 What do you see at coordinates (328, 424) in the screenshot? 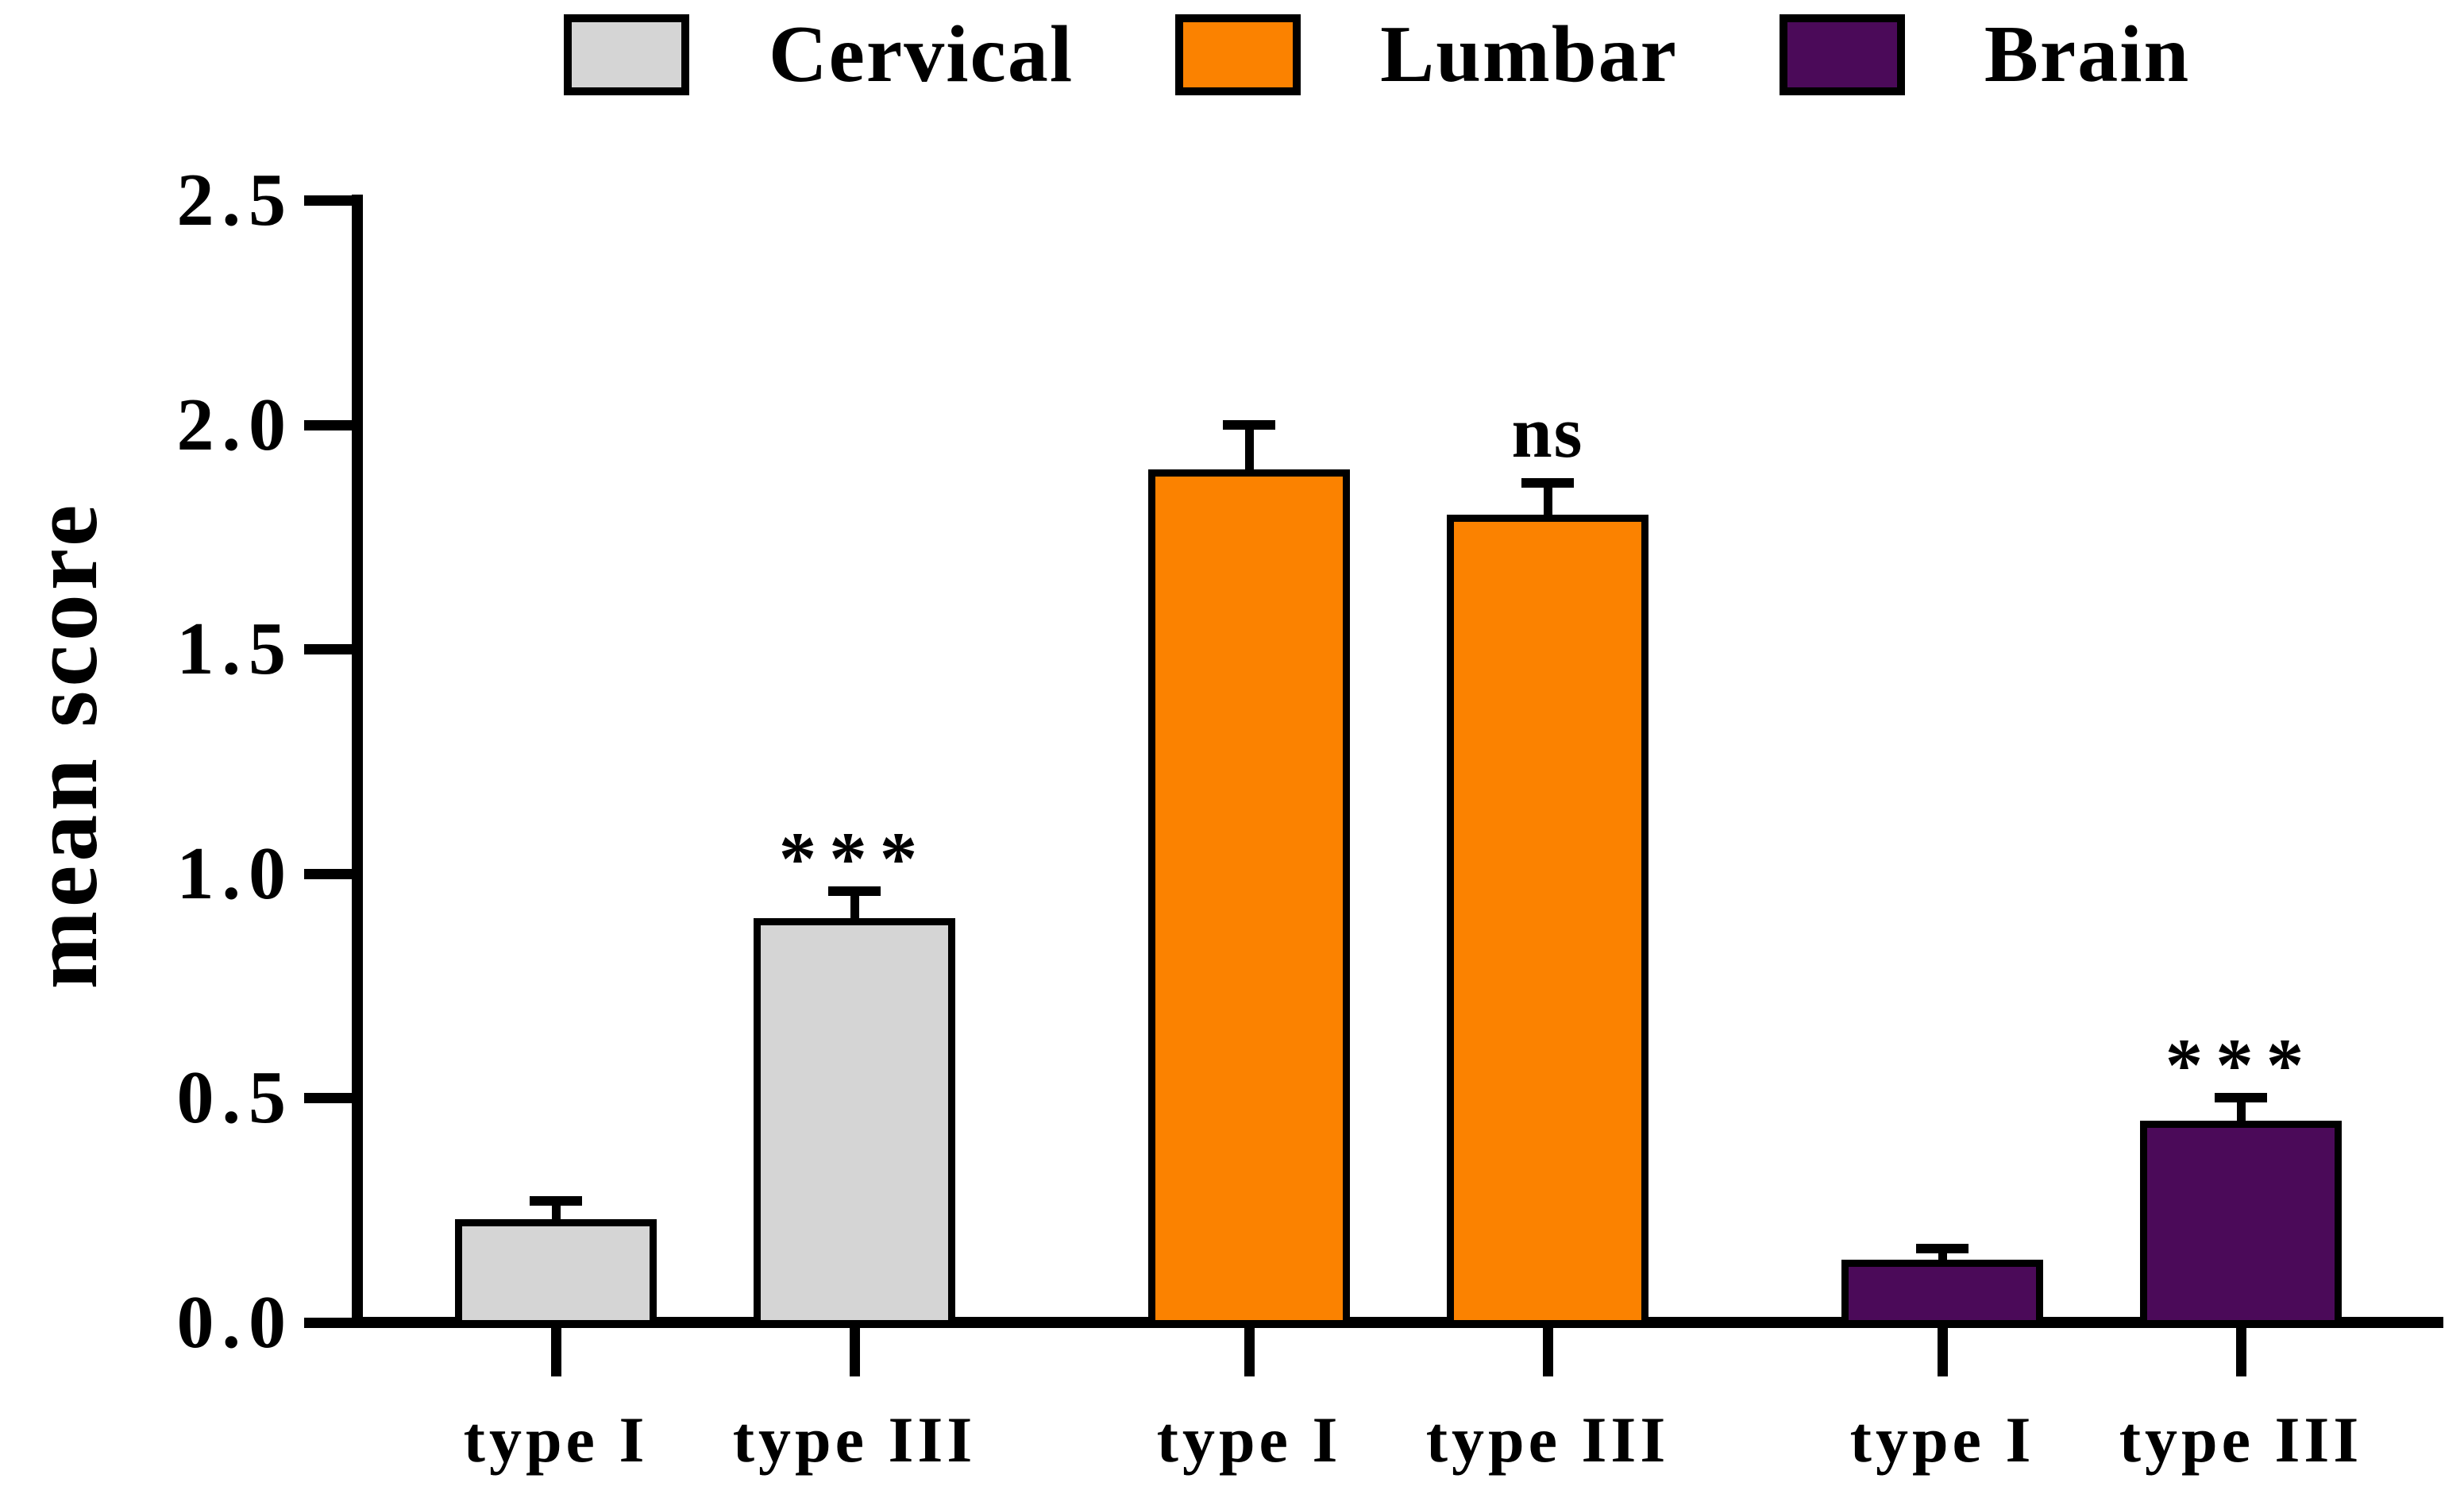
I see `y-tick-2.0` at bounding box center [328, 424].